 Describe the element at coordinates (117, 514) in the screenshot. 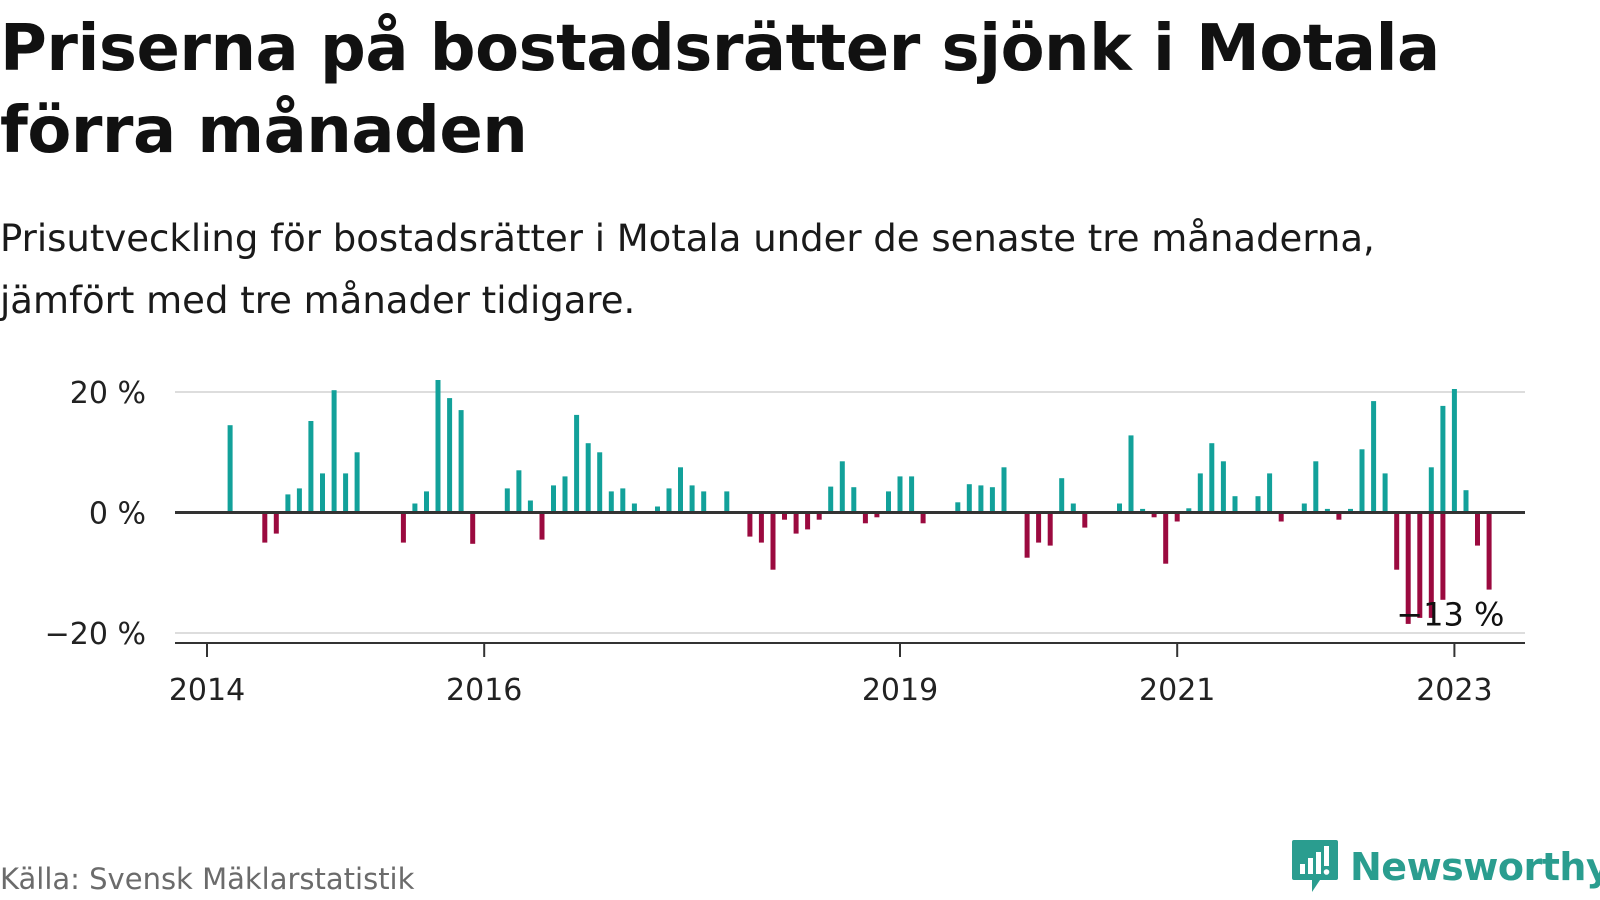

I see `y-tick-label: 0 %` at that location.